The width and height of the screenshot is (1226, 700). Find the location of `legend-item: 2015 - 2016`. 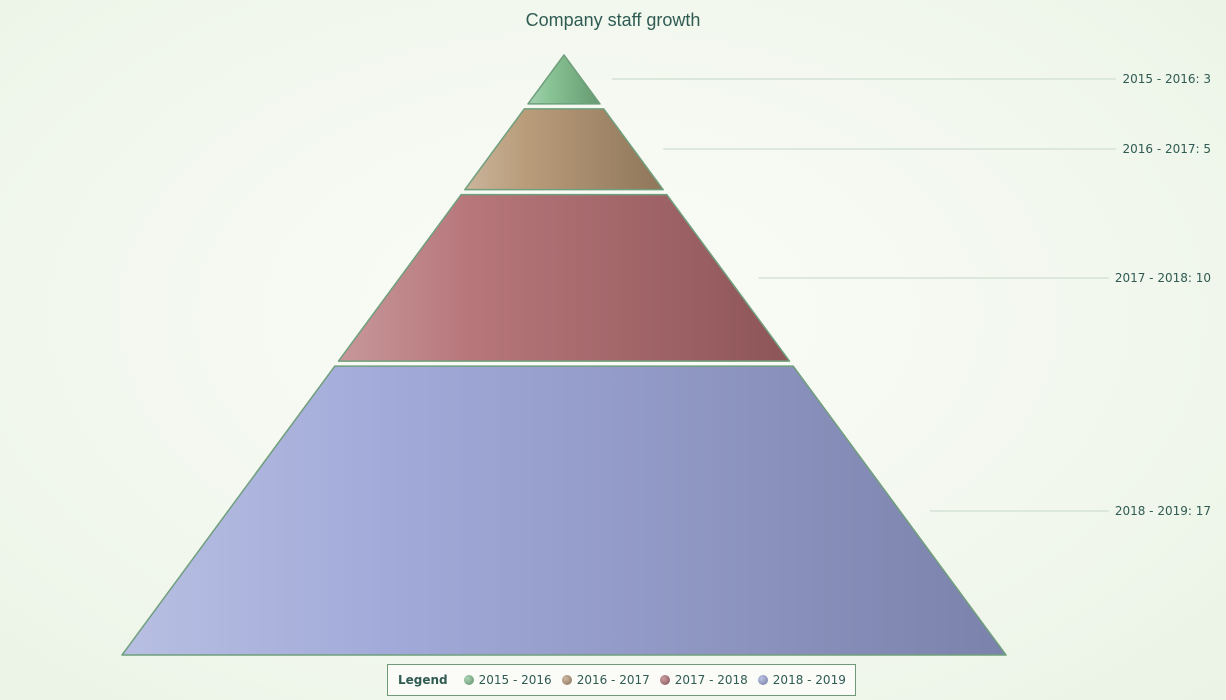

legend-item: 2015 - 2016 is located at coordinates (507, 680).